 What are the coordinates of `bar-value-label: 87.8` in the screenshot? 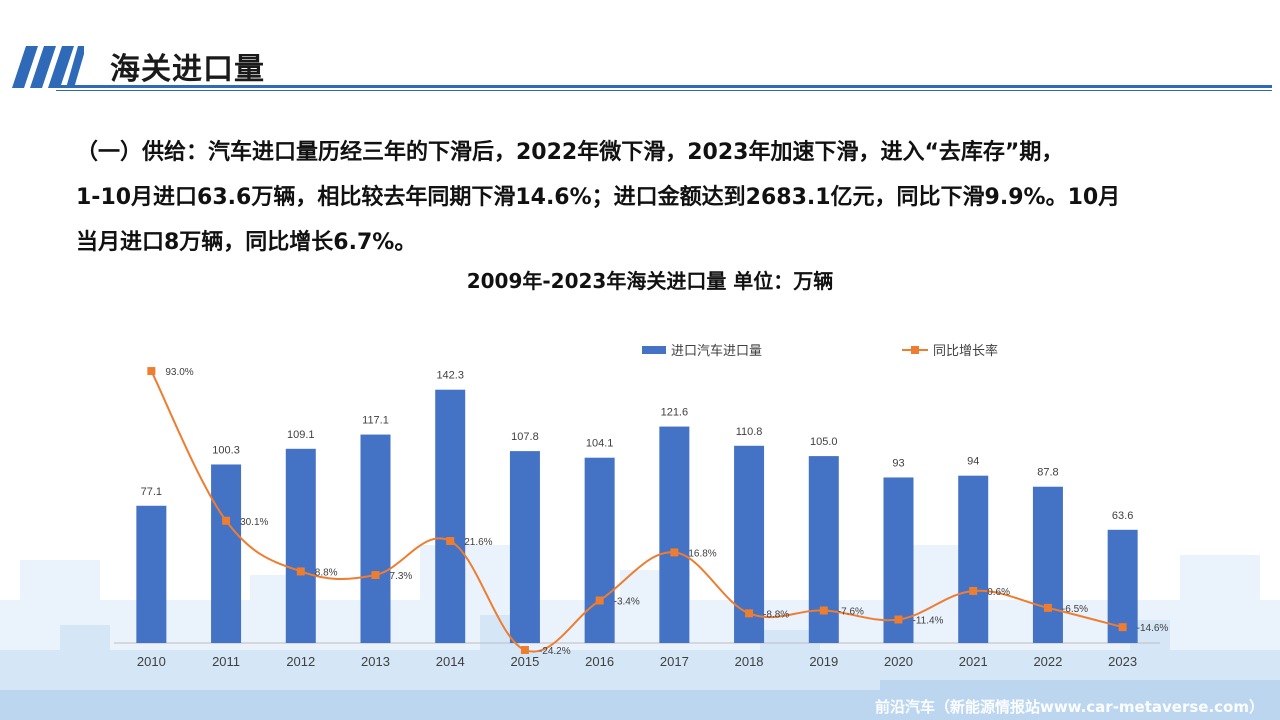 It's located at (1047, 473).